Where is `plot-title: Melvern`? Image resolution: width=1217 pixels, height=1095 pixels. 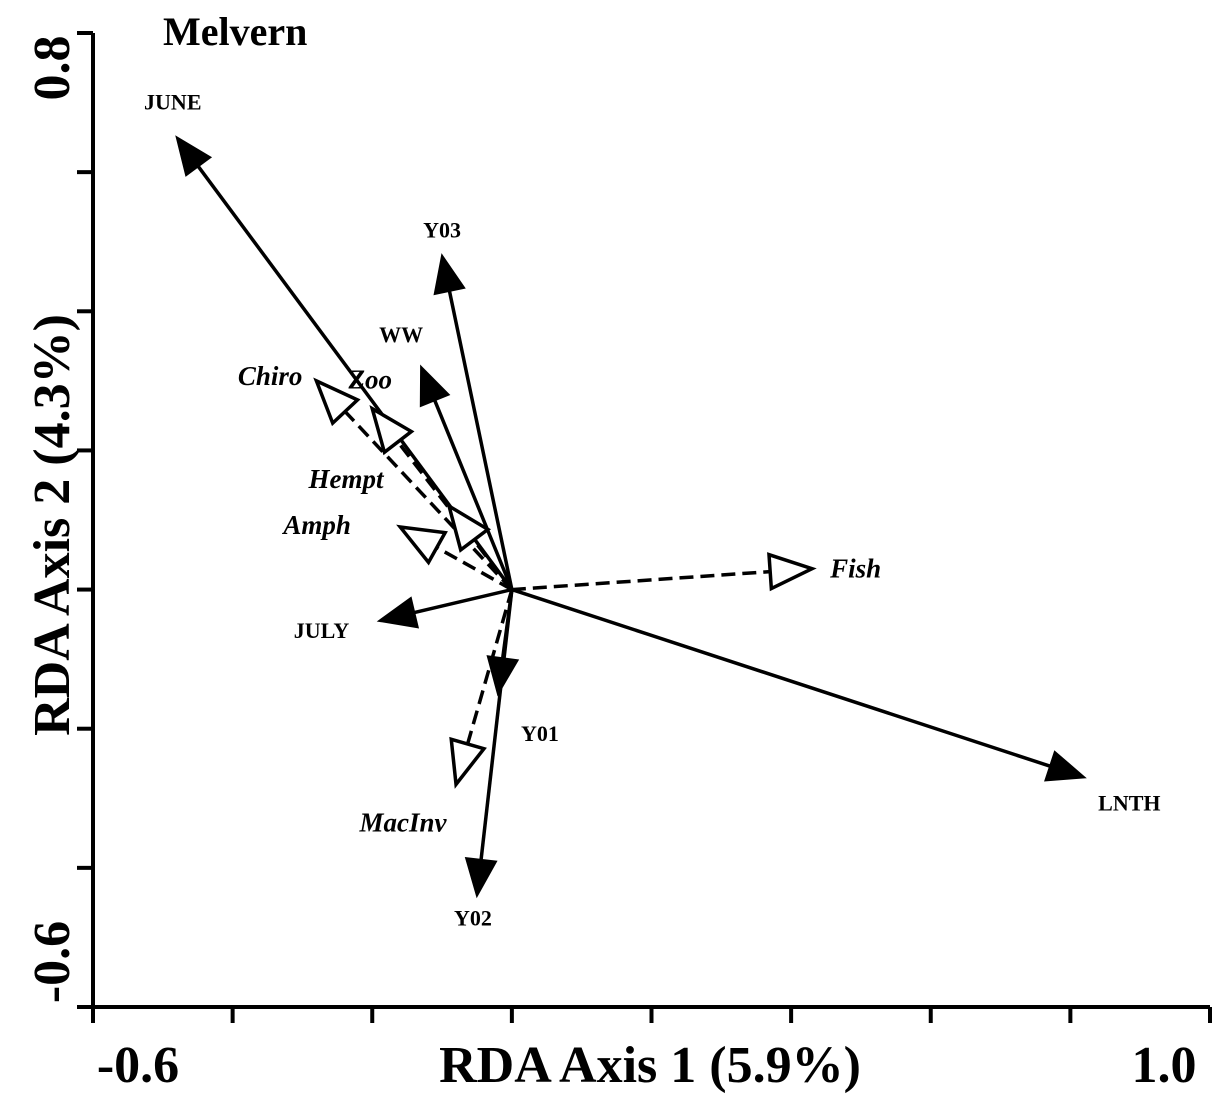 plot-title: Melvern is located at coordinates (235, 31).